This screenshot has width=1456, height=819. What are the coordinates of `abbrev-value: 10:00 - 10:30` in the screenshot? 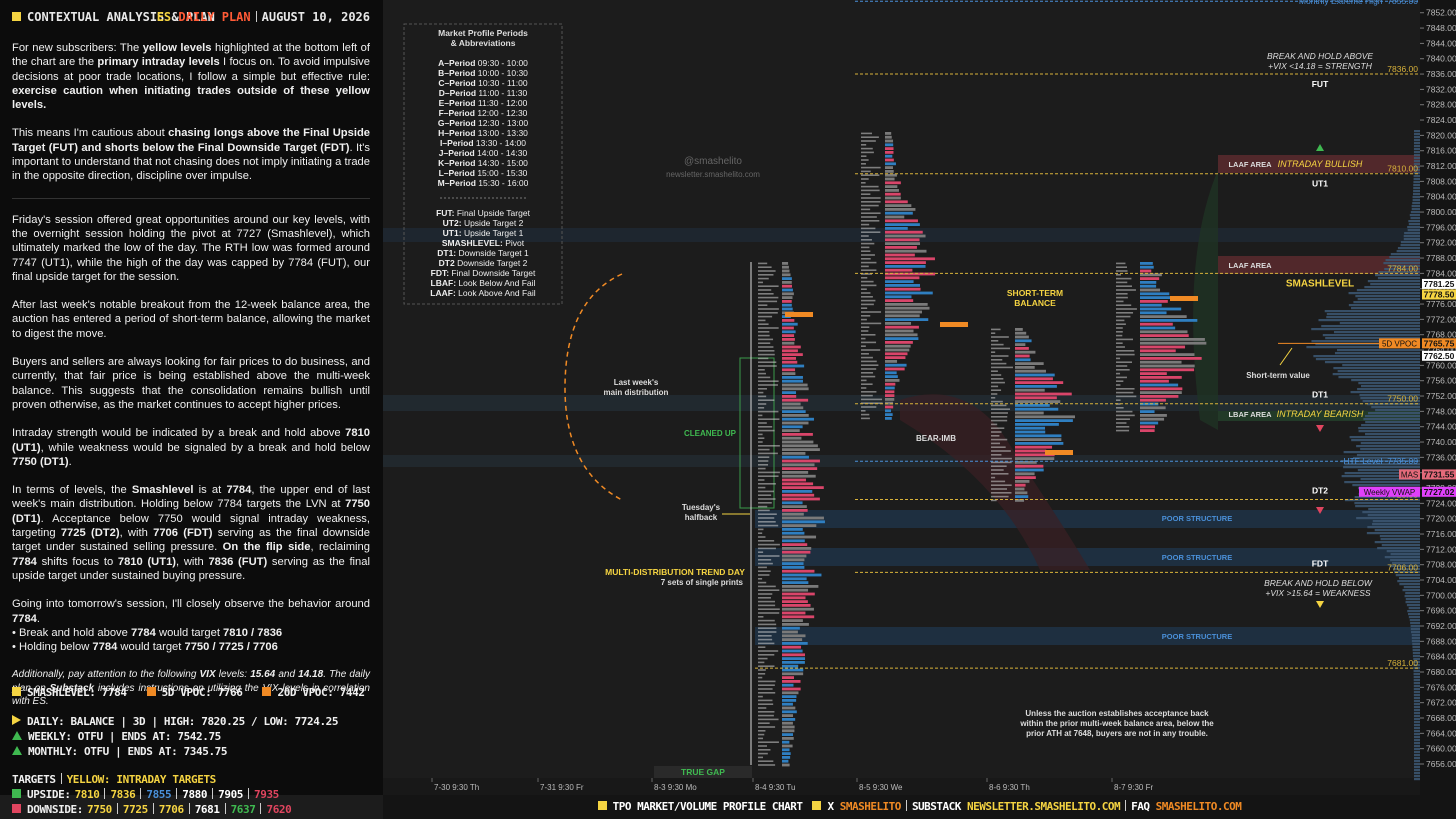 It's located at (503, 73).